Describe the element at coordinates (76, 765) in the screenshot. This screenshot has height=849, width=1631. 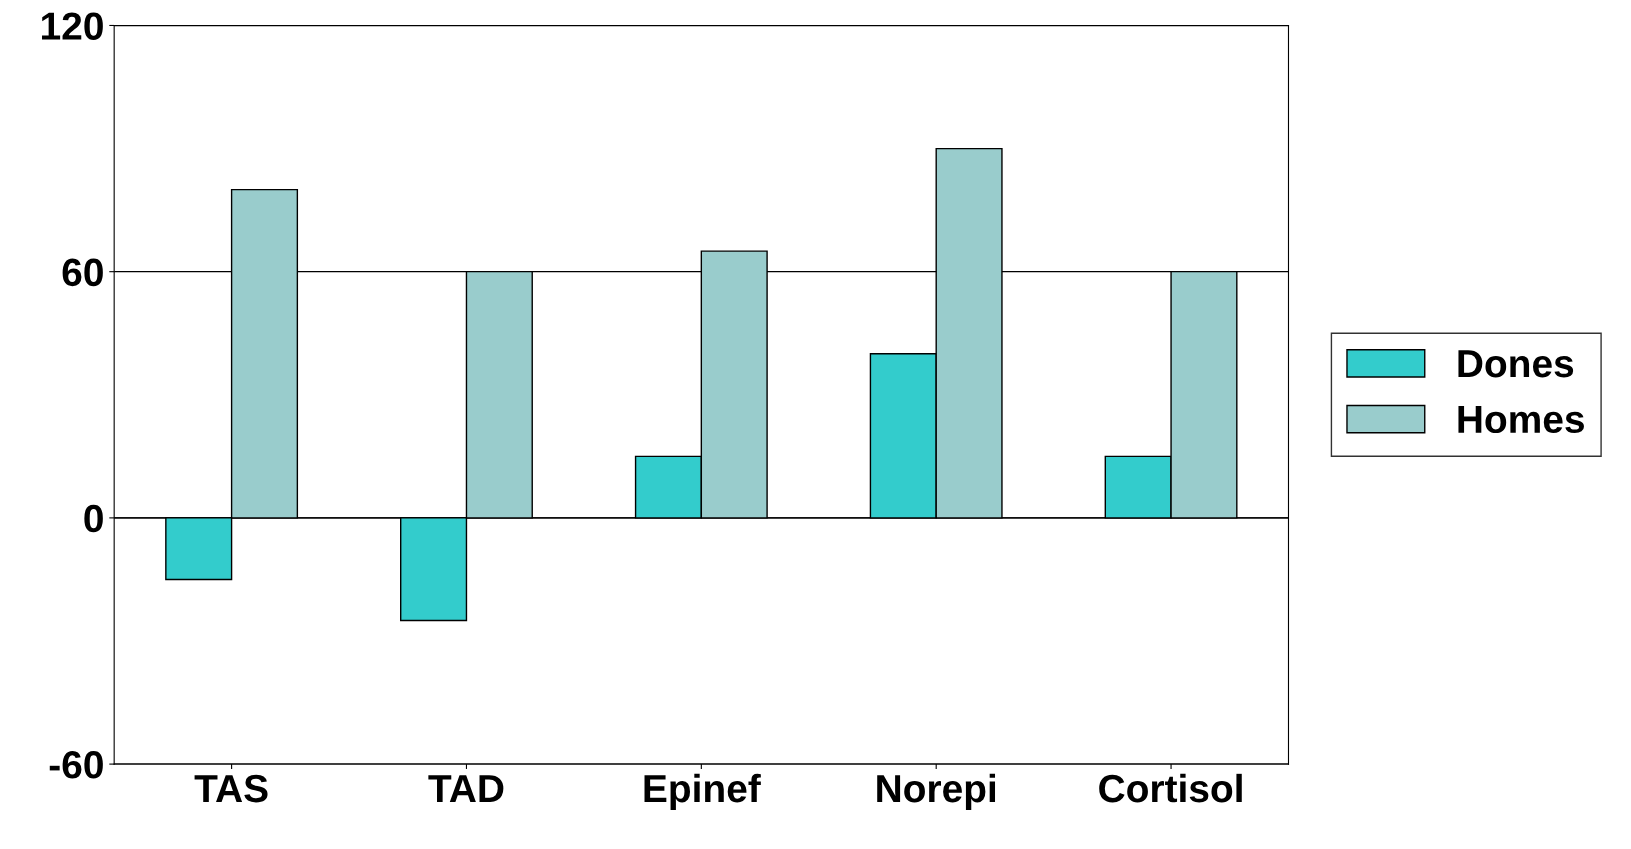
I see `y-tick-label: -60` at that location.